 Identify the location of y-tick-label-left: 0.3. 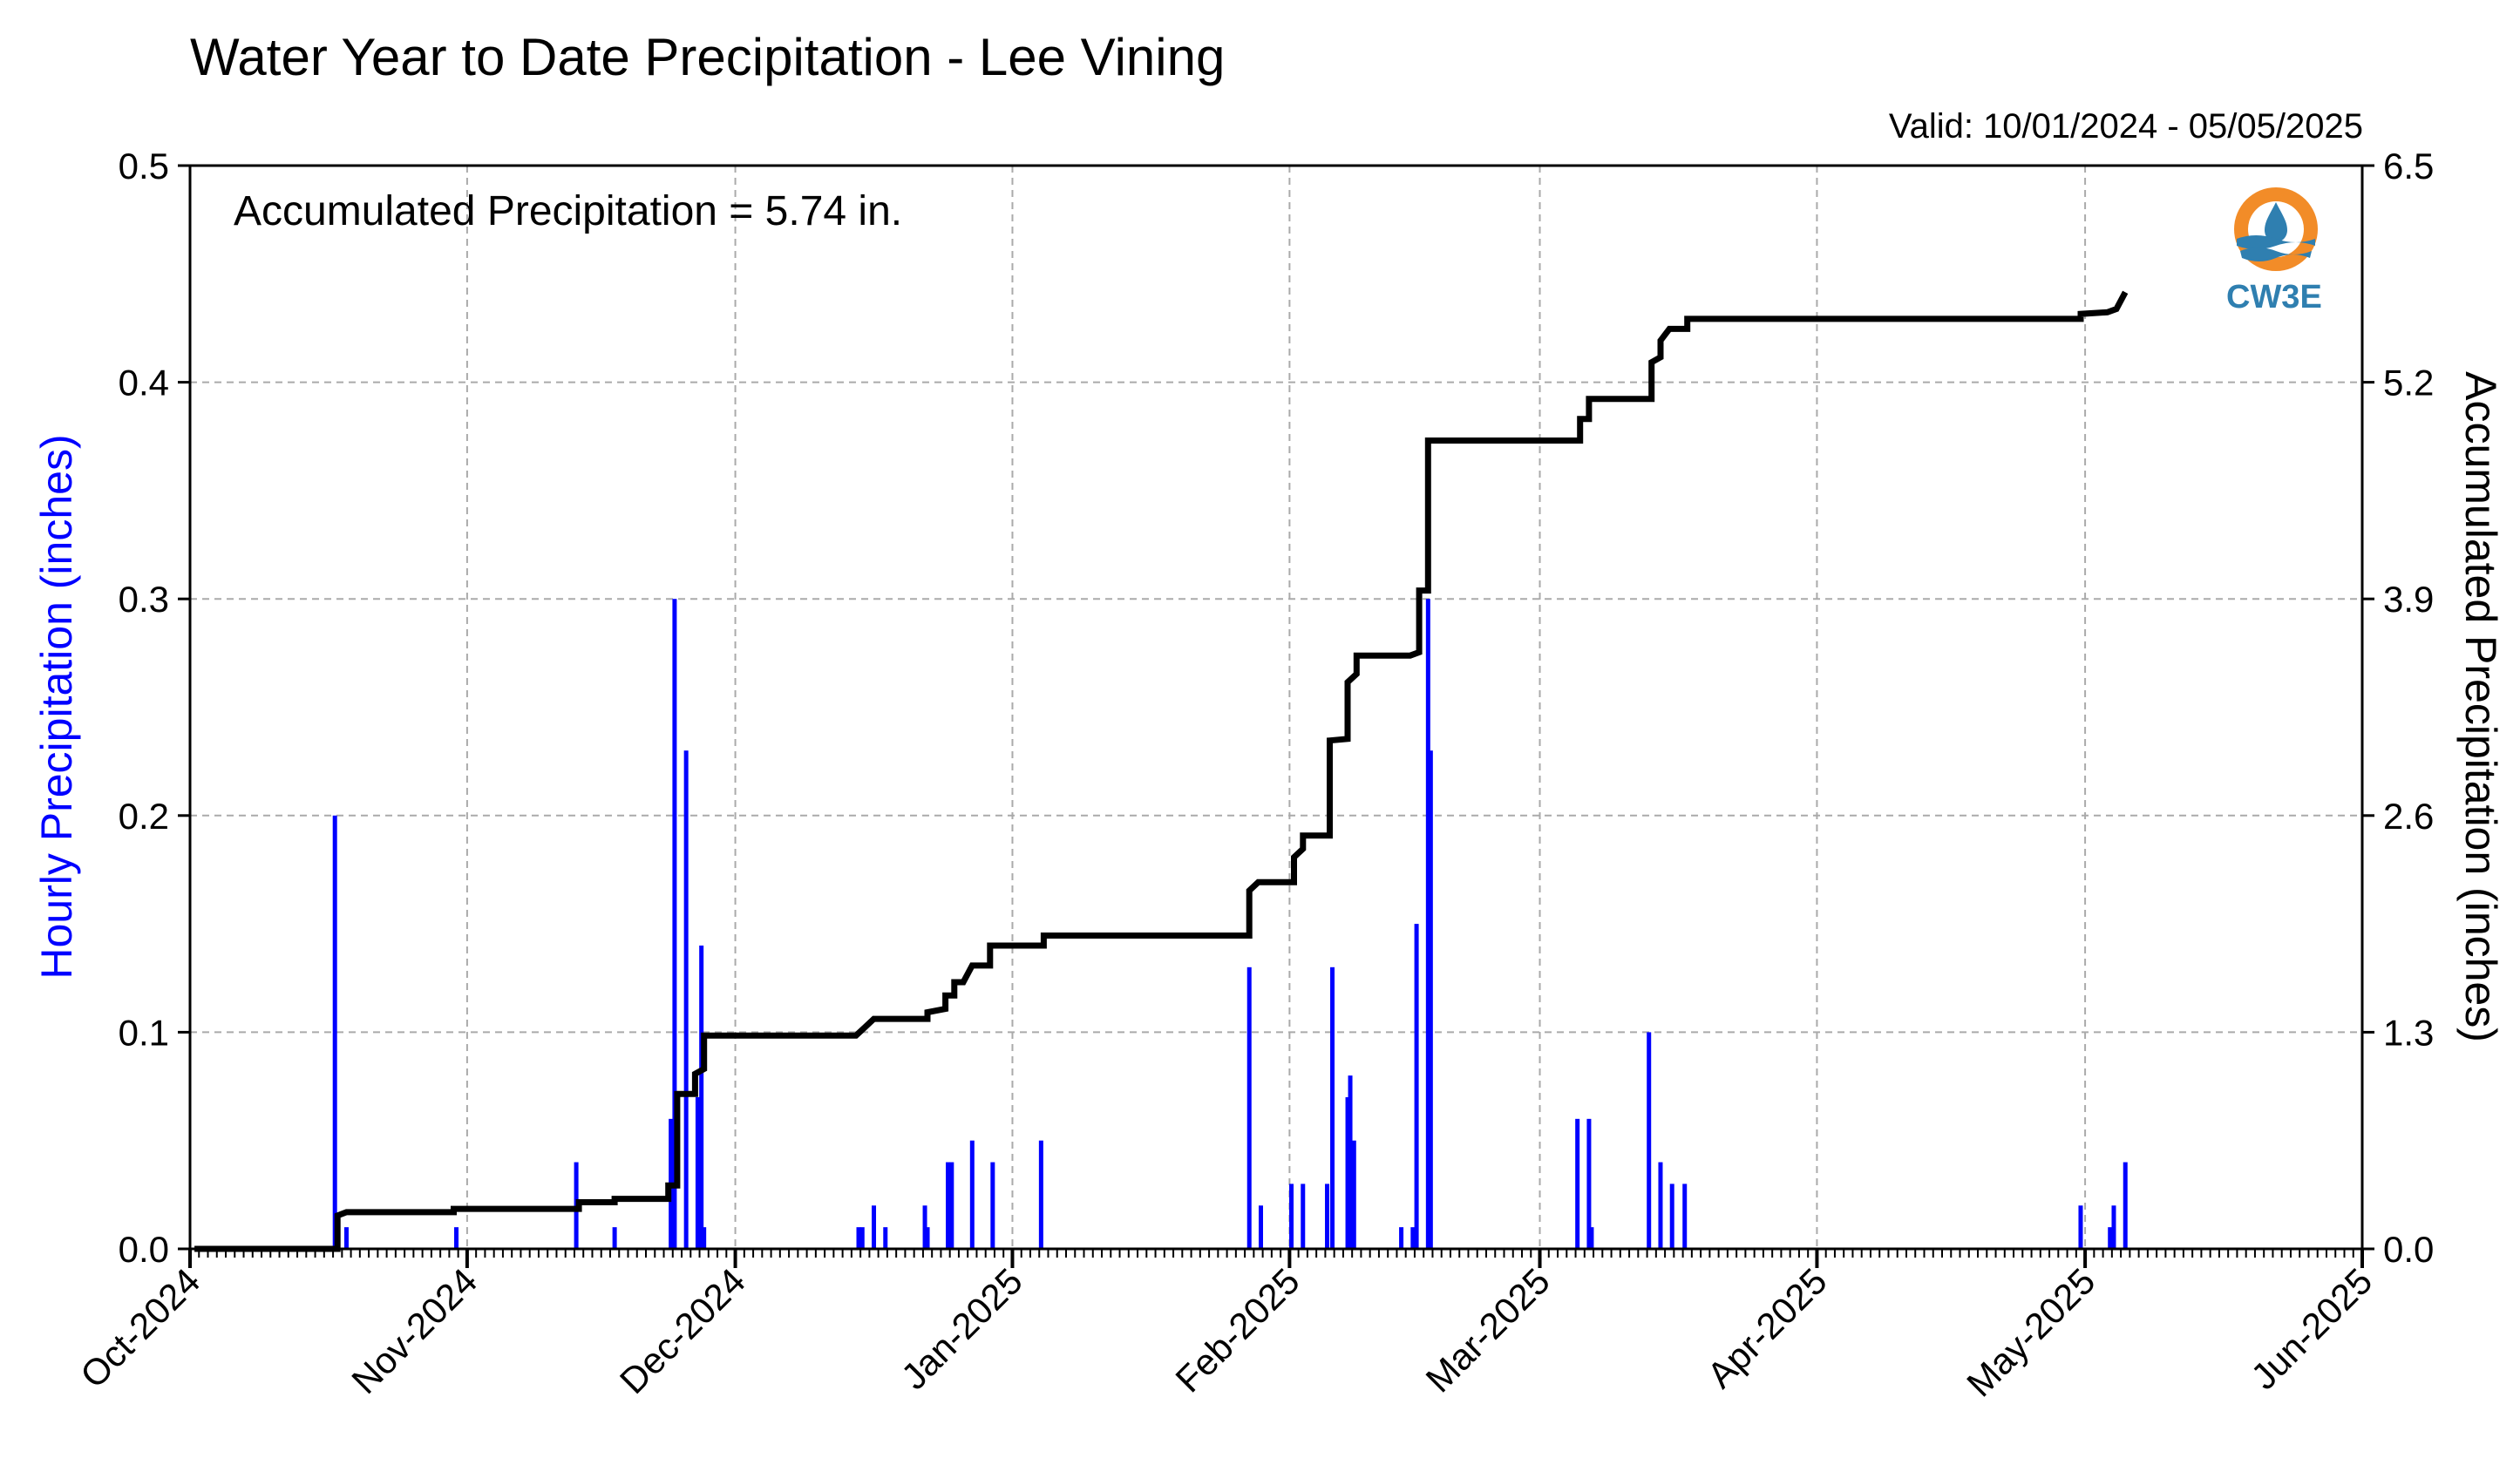
(144, 599).